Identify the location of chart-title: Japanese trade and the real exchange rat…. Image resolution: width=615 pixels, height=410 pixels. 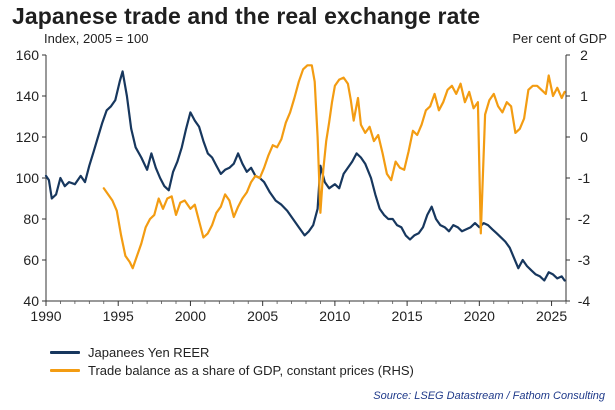
(246, 16).